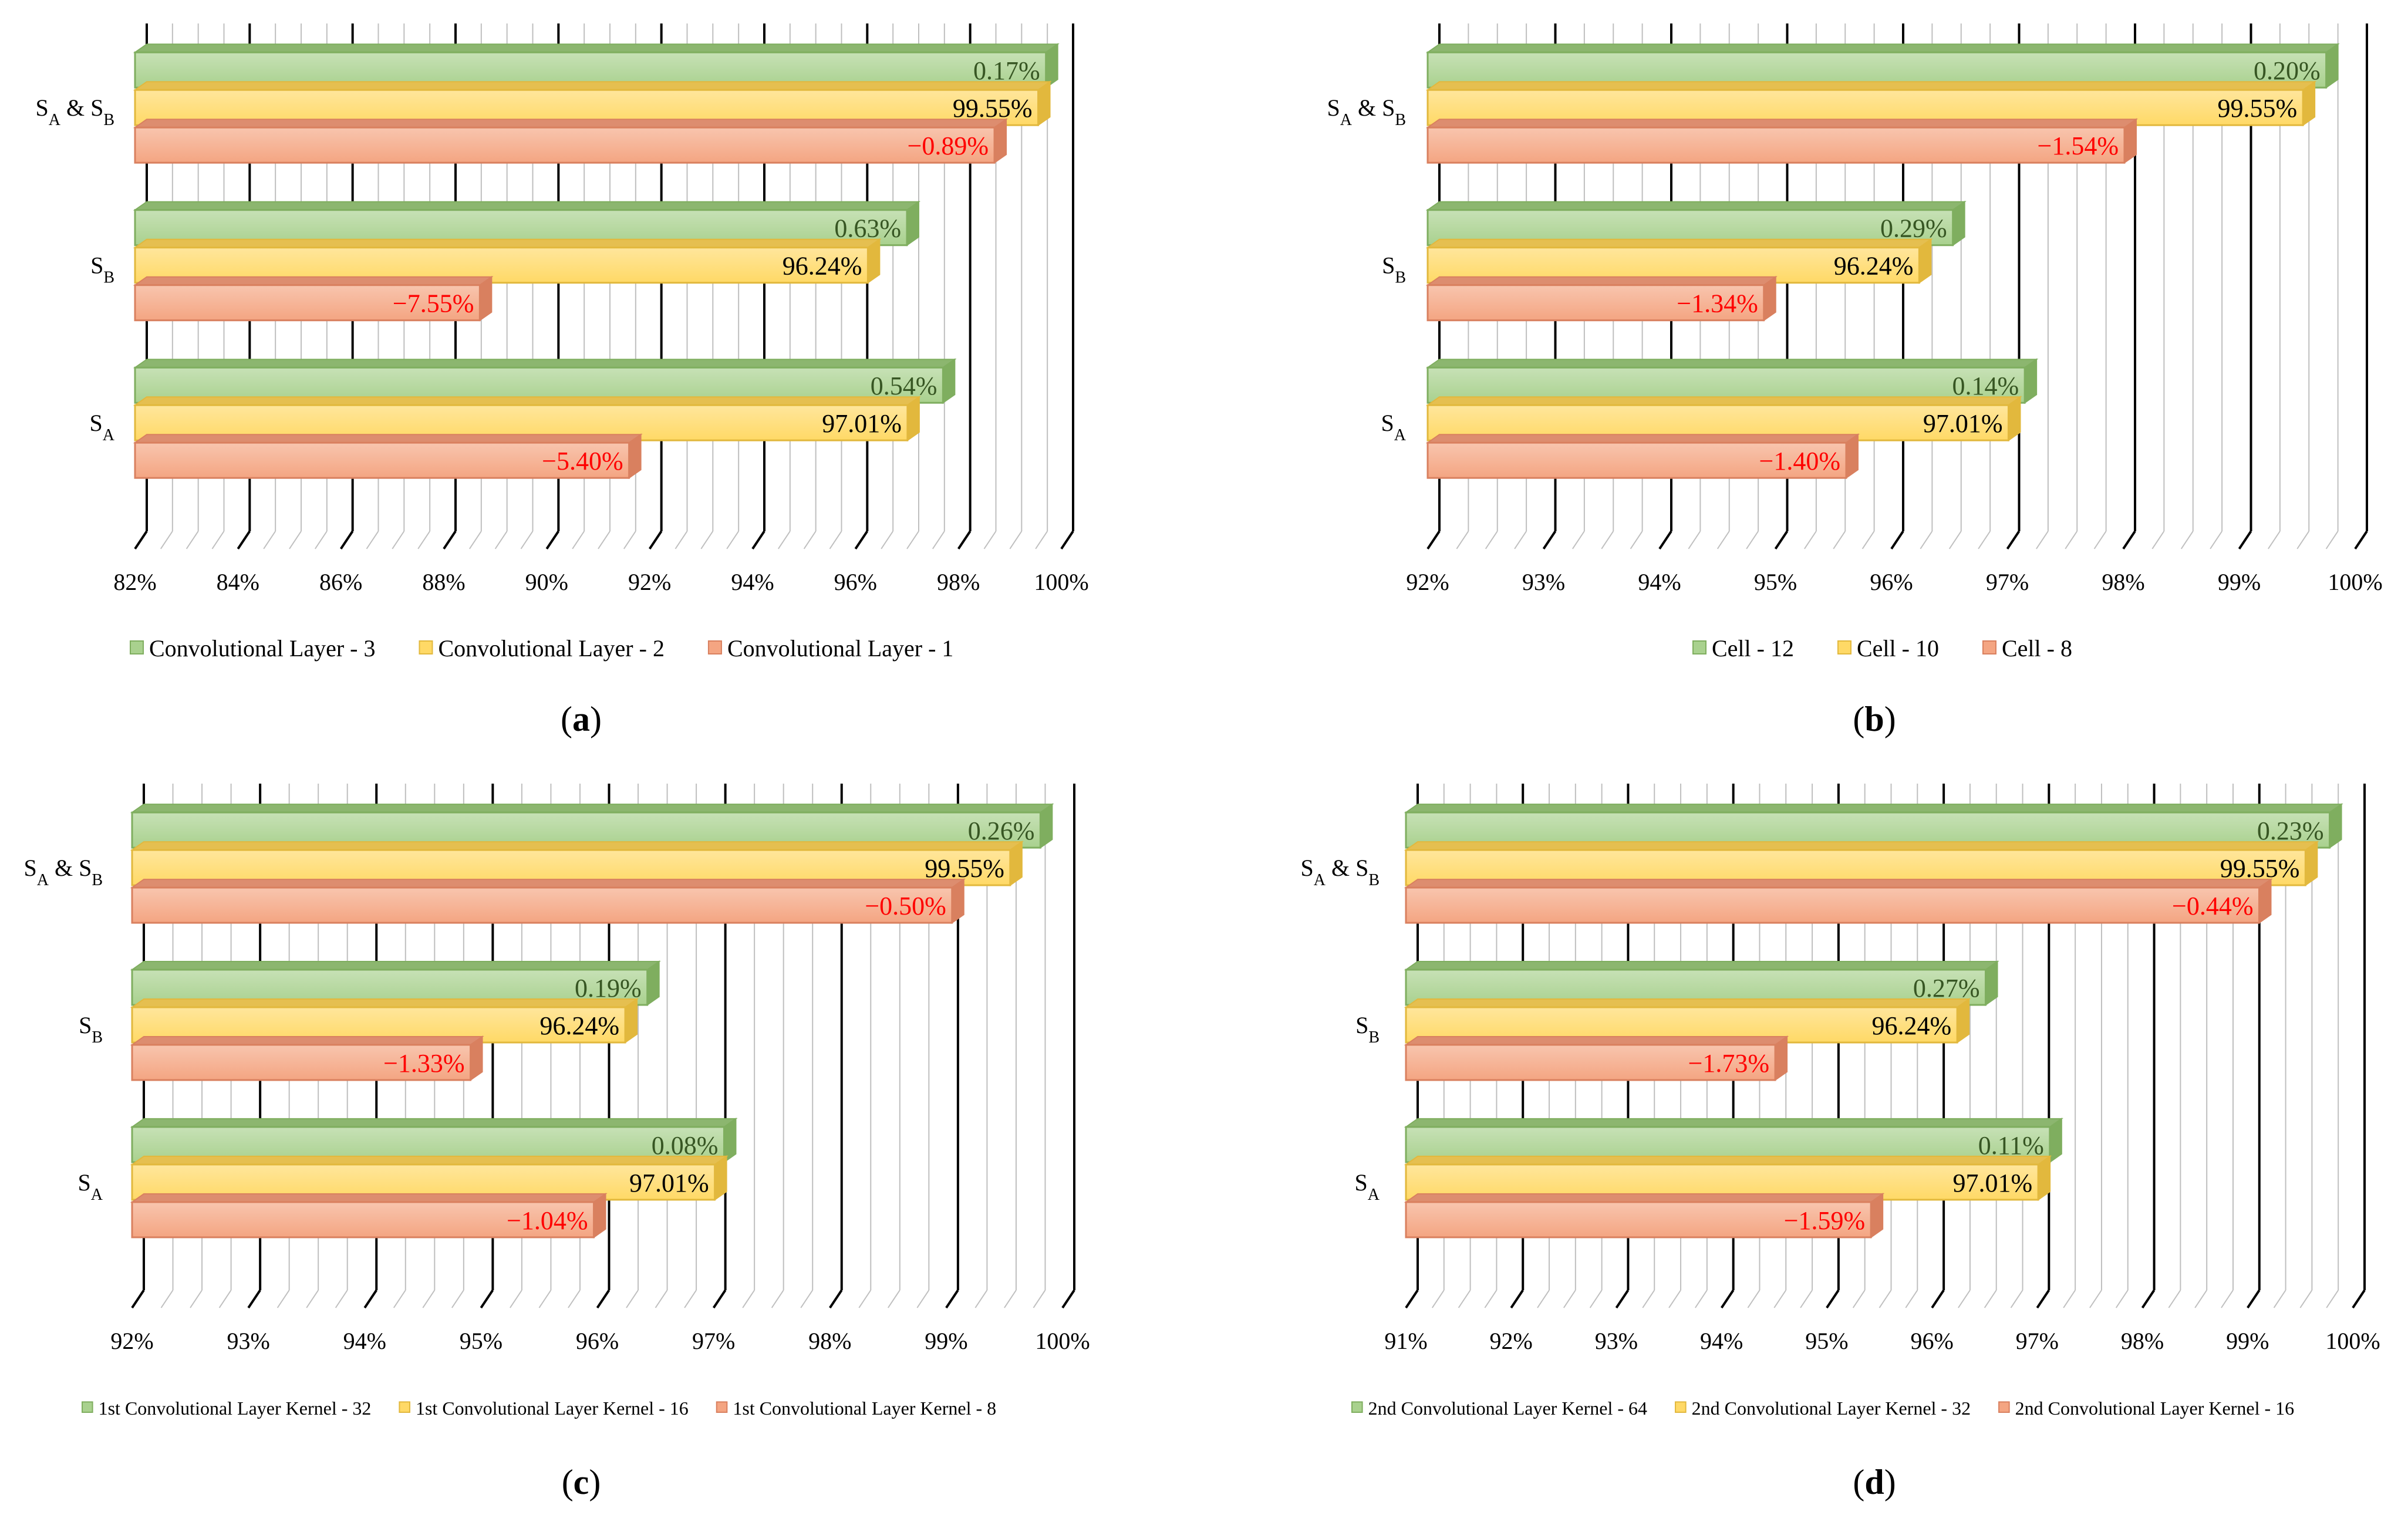  I want to click on data-label: −1.04%, so click(547, 1221).